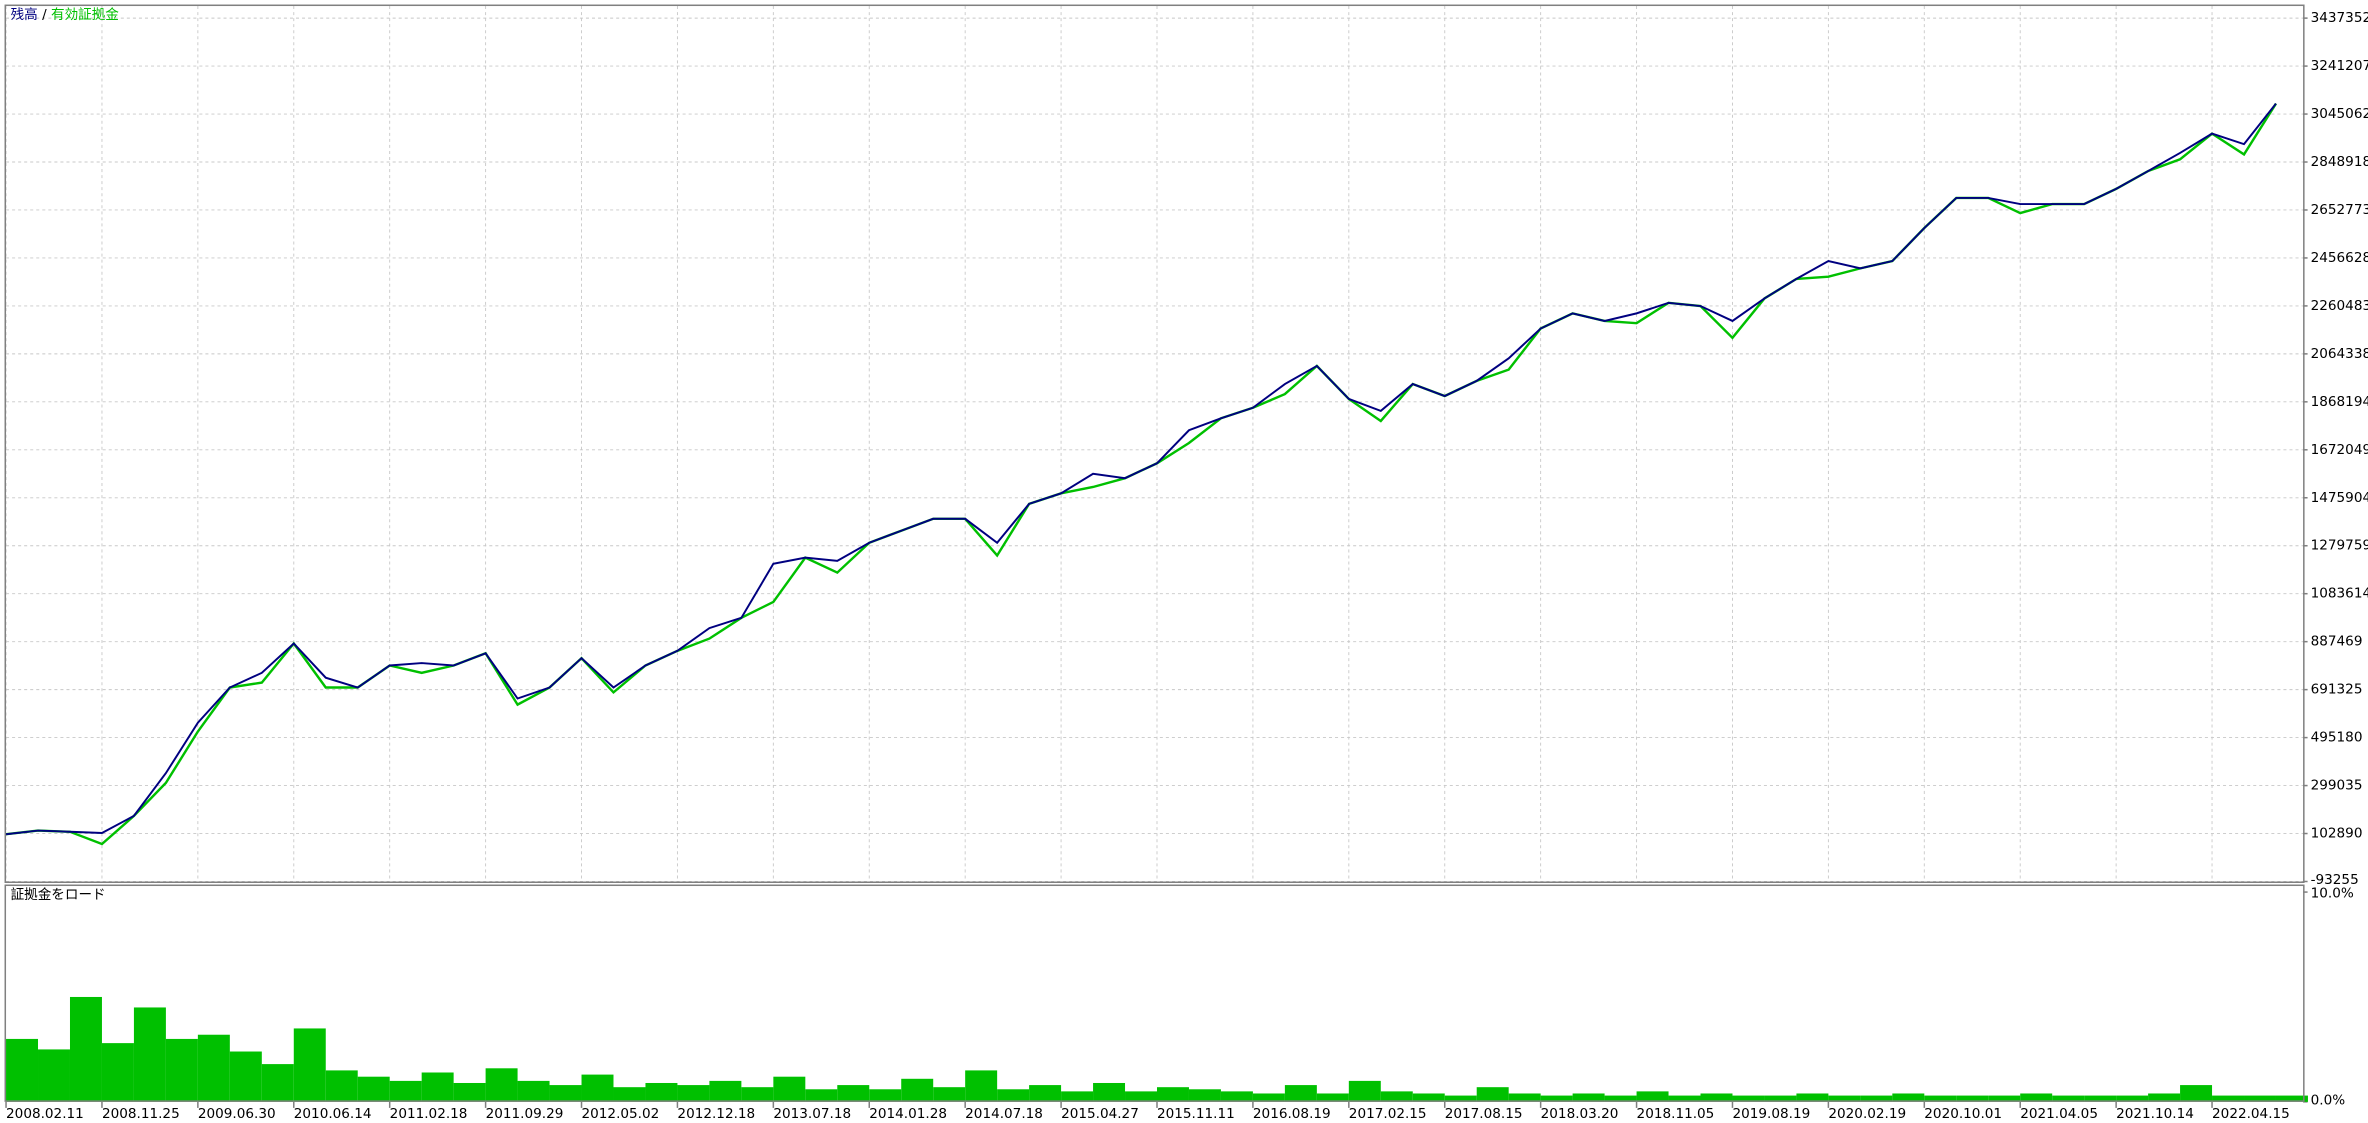 This screenshot has height=1123, width=2368. I want to click on x-tick-label: 2017.08.15, so click(1484, 1114).